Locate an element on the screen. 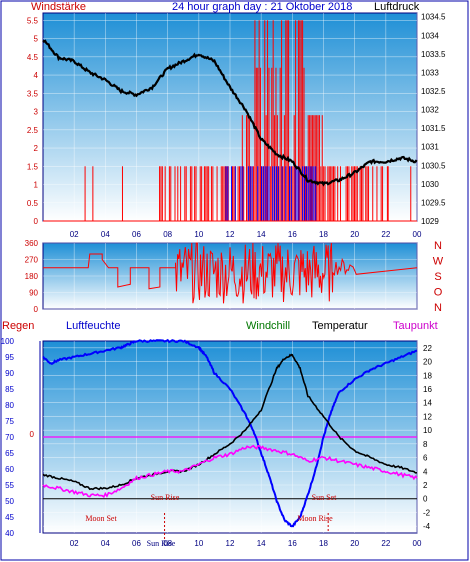 Image resolution: width=470 pixels, height=562 pixels. pressure-tick: 1030.5 is located at coordinates (433, 165).